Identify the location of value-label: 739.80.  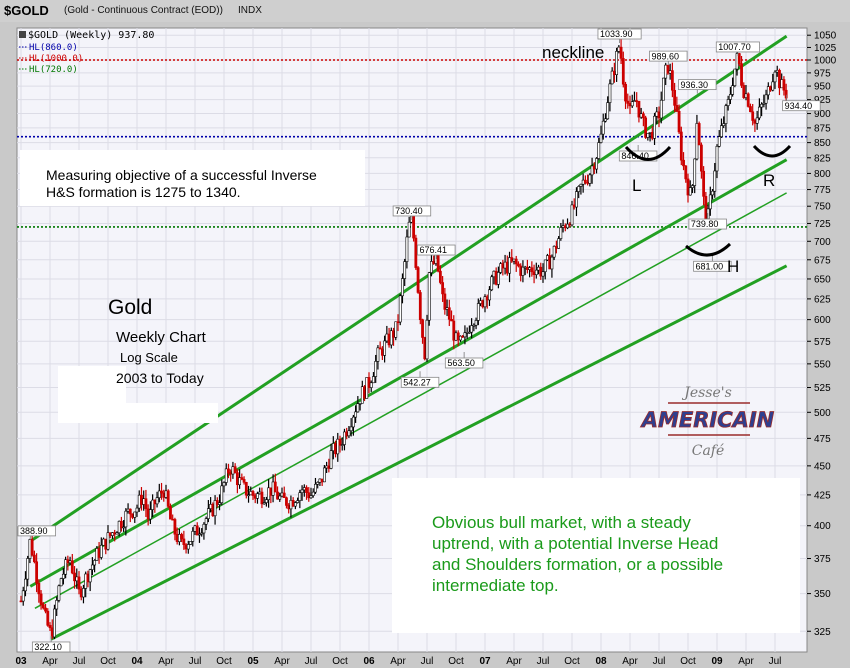
(705, 224).